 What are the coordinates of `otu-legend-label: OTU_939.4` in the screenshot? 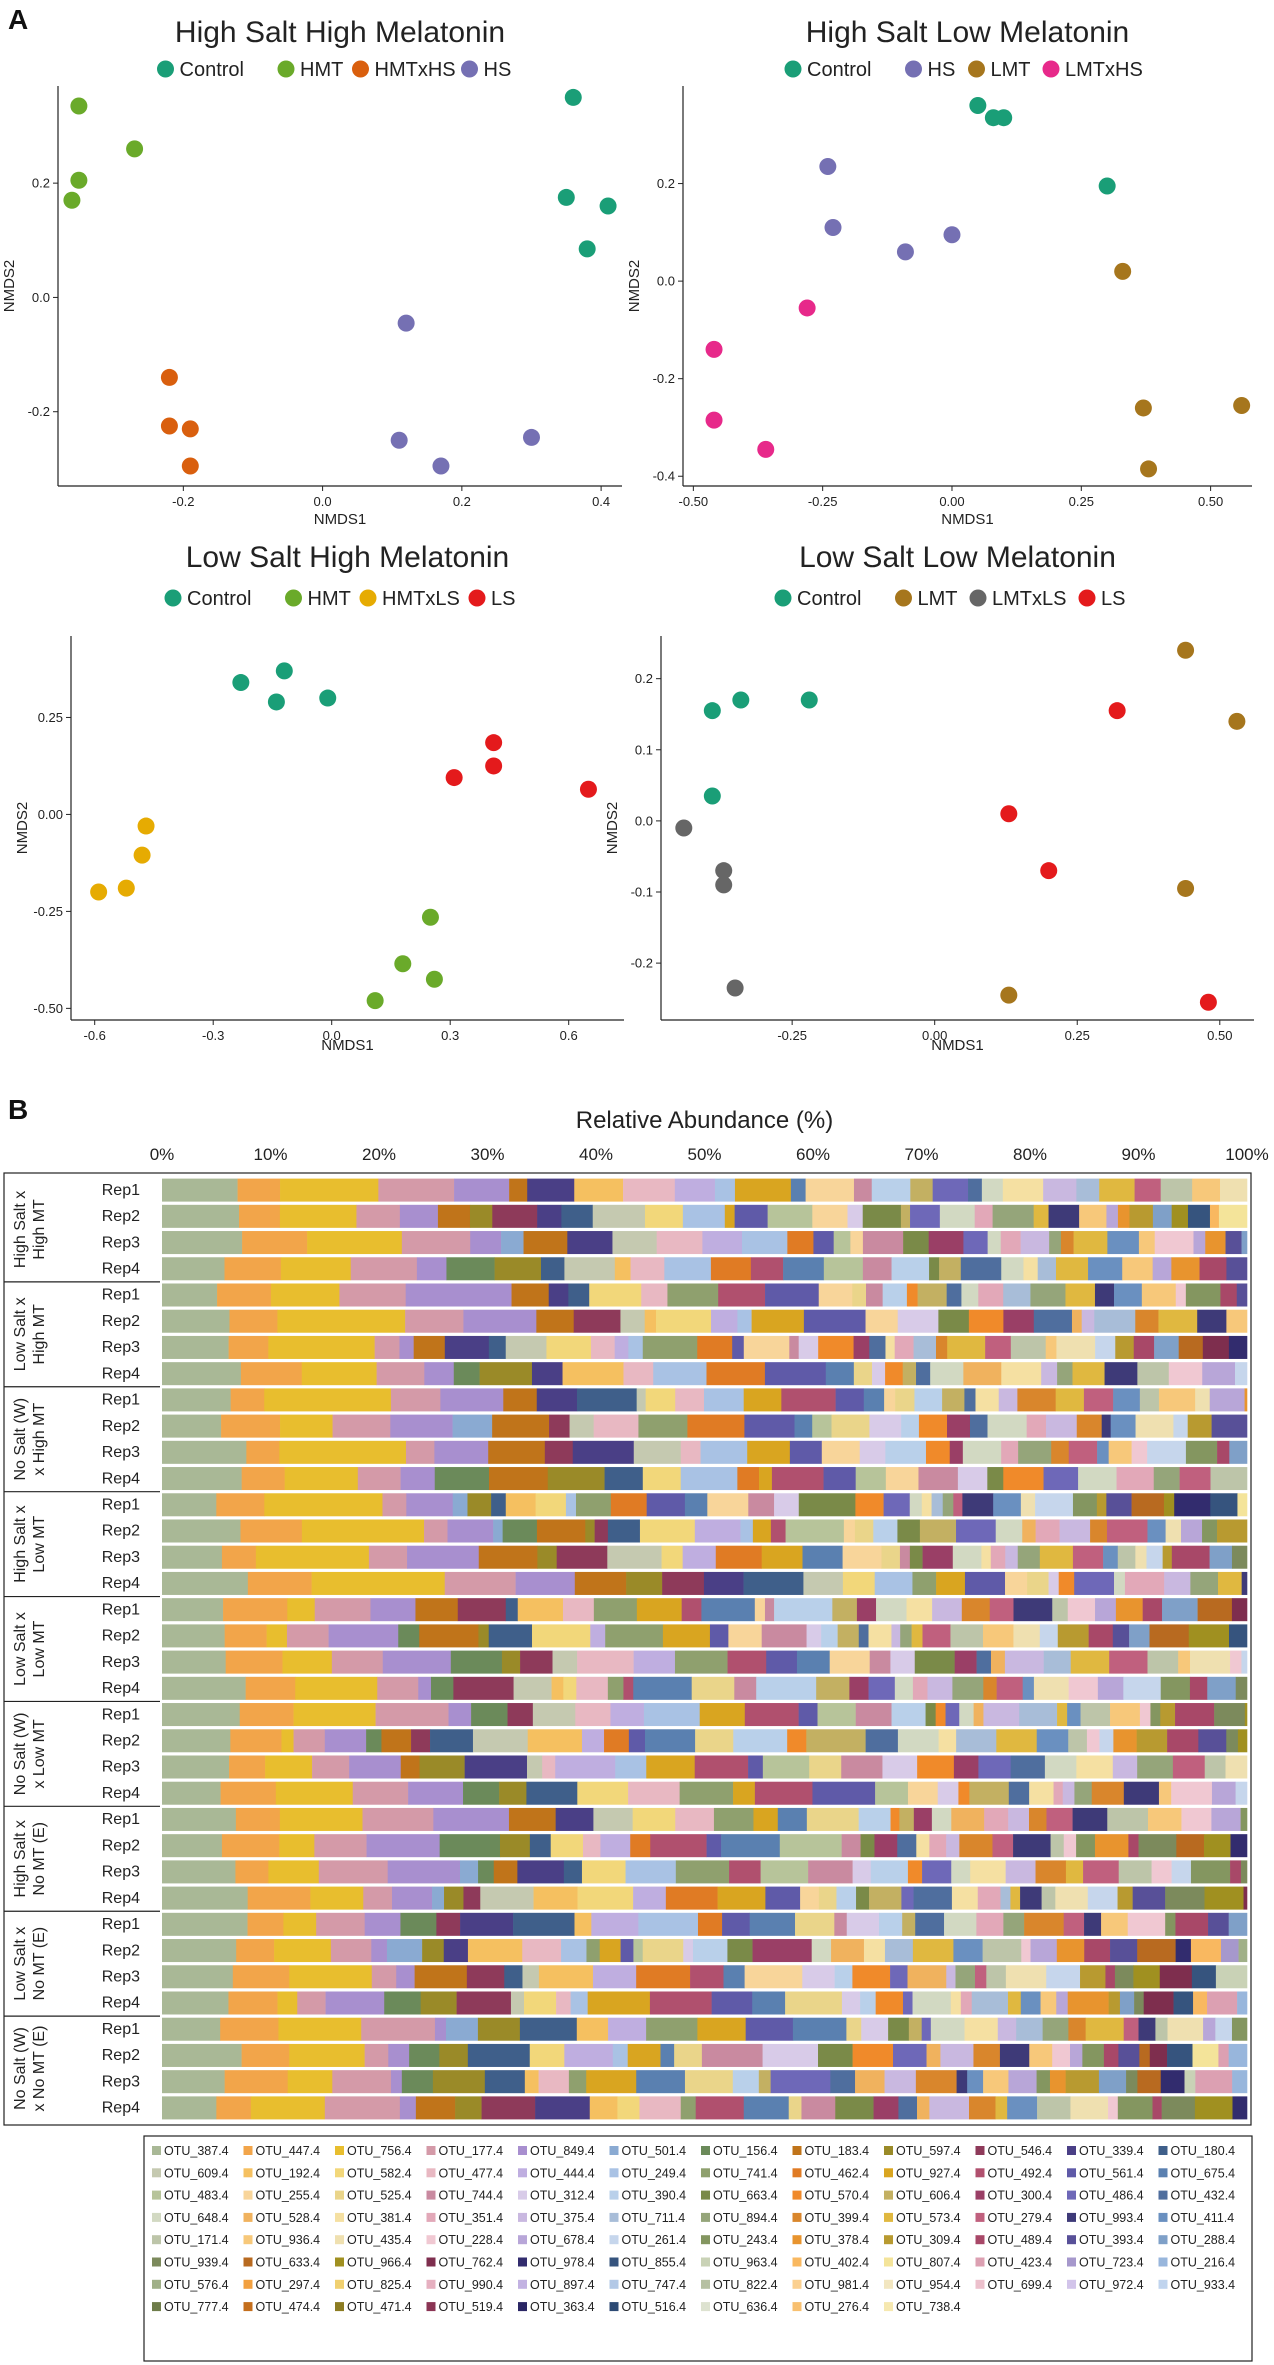 It's located at (196, 2263).